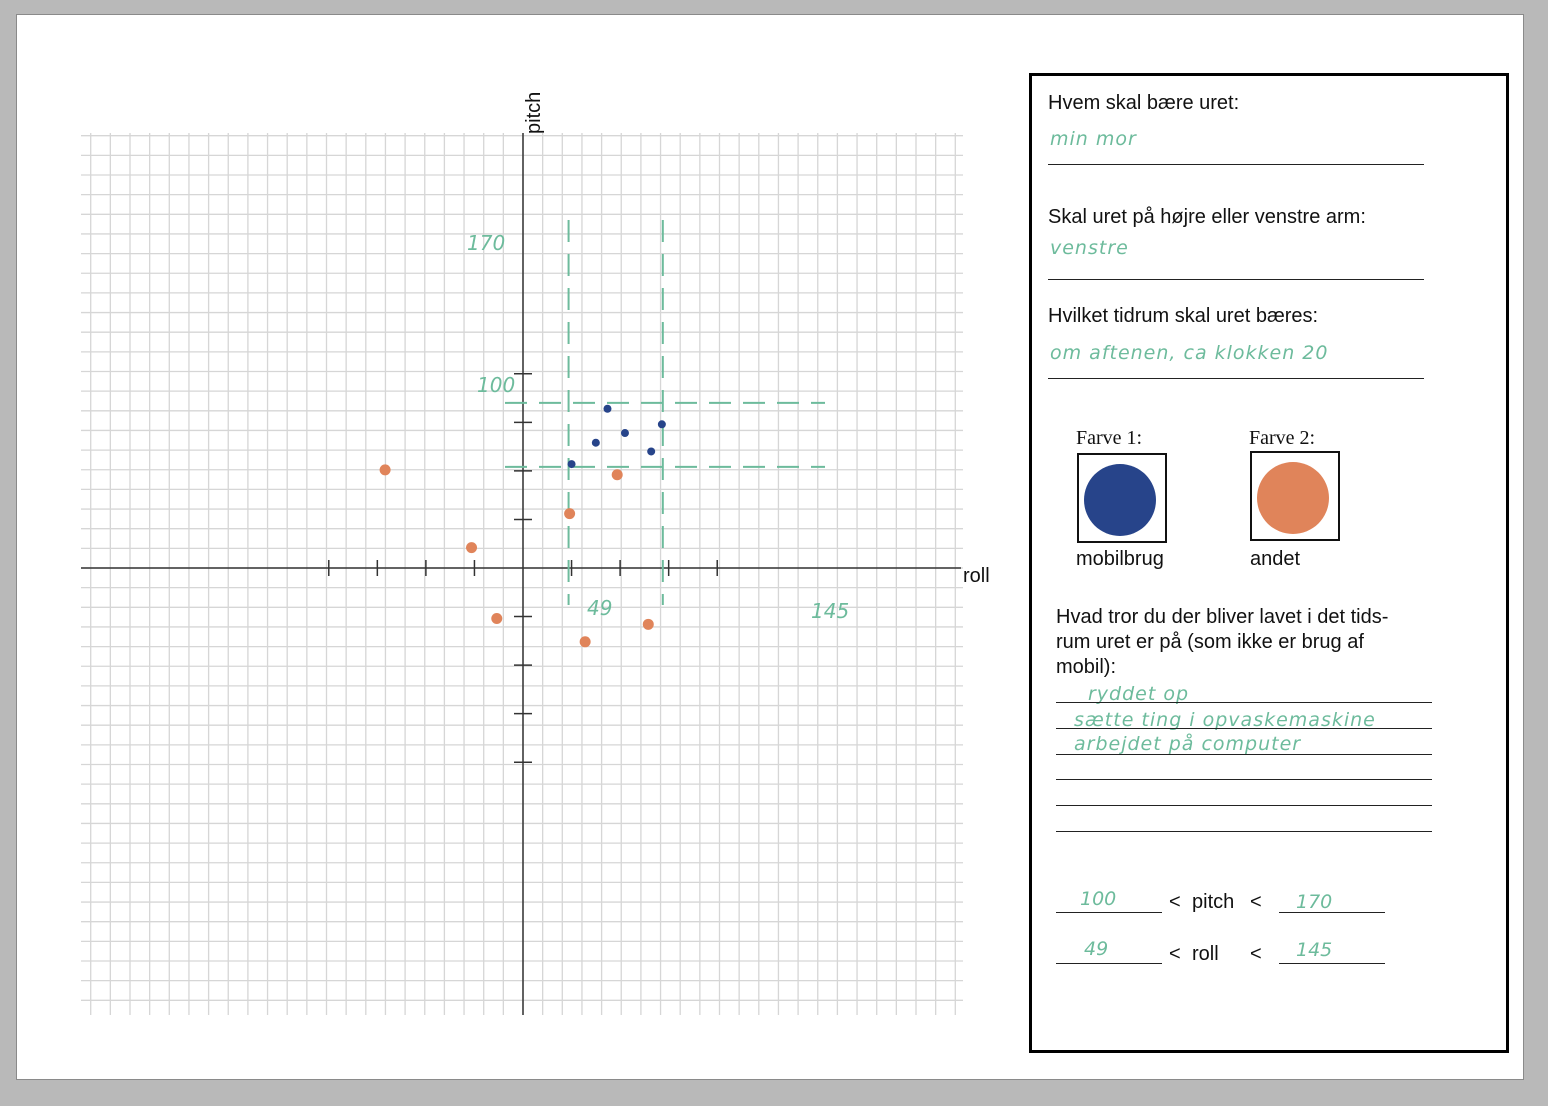  Describe the element at coordinates (1332, 912) in the screenshot. I see `pitch-upper-line` at that location.